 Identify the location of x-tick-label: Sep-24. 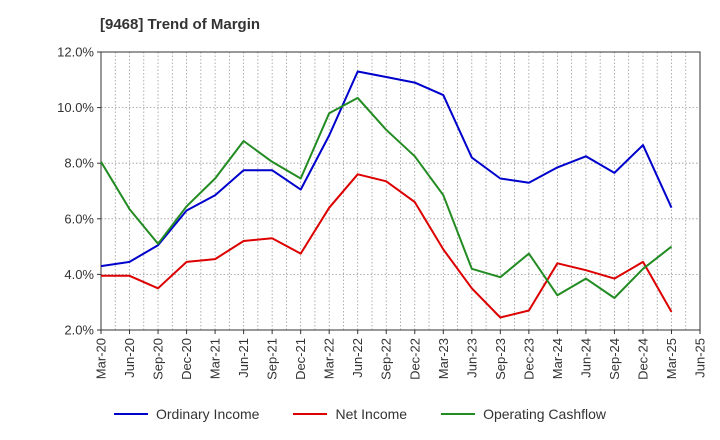
(614, 359).